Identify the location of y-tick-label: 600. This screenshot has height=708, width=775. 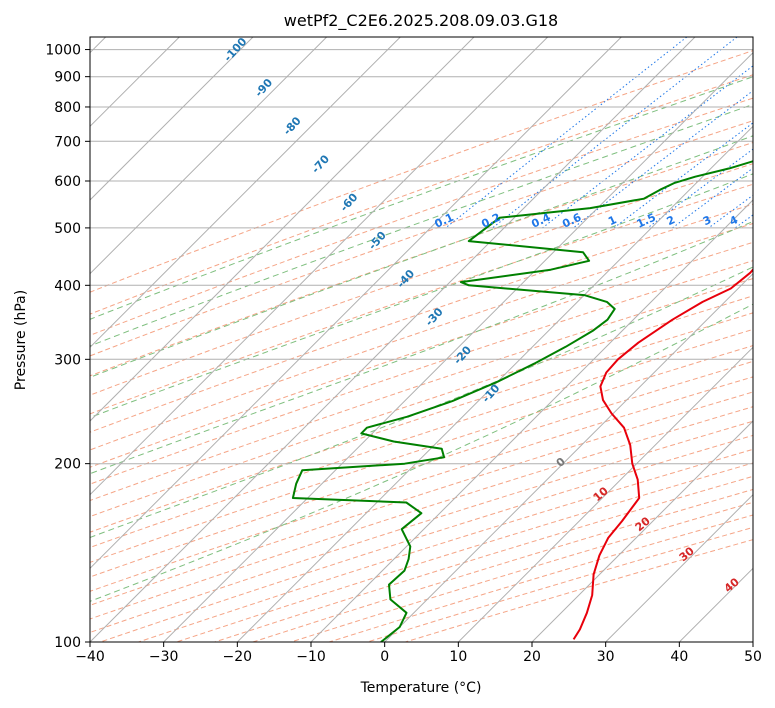
(67, 182).